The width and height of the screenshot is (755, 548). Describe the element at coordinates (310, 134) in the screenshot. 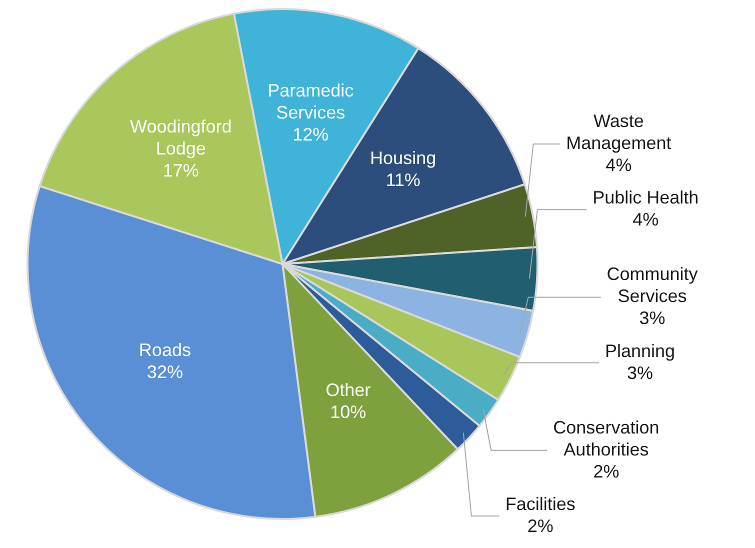

I see `data-label: 12%` at that location.